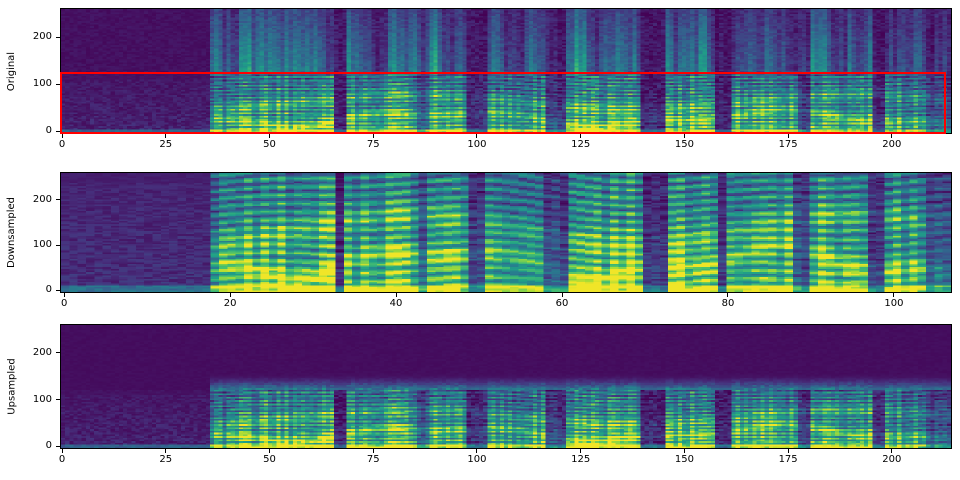  Describe the element at coordinates (728, 303) in the screenshot. I see `x-tick-label: 80` at that location.